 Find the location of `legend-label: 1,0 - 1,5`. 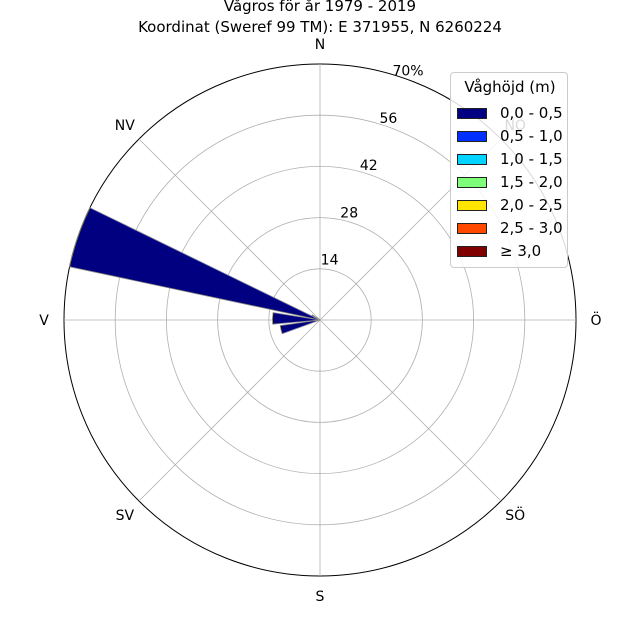

legend-label: 1,0 - 1,5 is located at coordinates (531, 159).